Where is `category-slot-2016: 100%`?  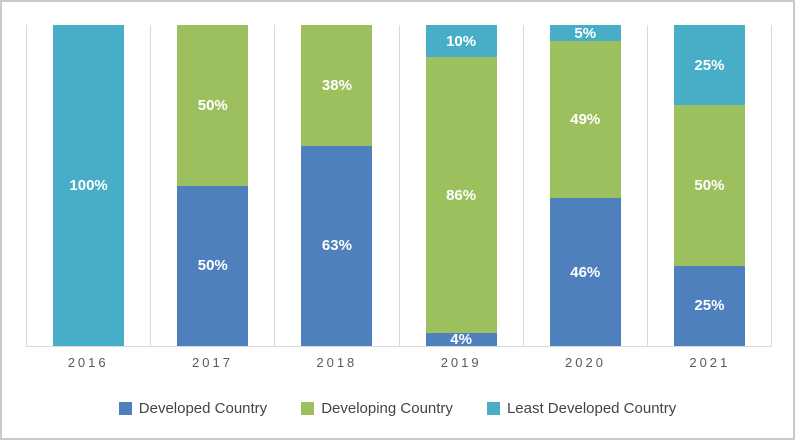
category-slot-2016: 100% is located at coordinates (88, 185).